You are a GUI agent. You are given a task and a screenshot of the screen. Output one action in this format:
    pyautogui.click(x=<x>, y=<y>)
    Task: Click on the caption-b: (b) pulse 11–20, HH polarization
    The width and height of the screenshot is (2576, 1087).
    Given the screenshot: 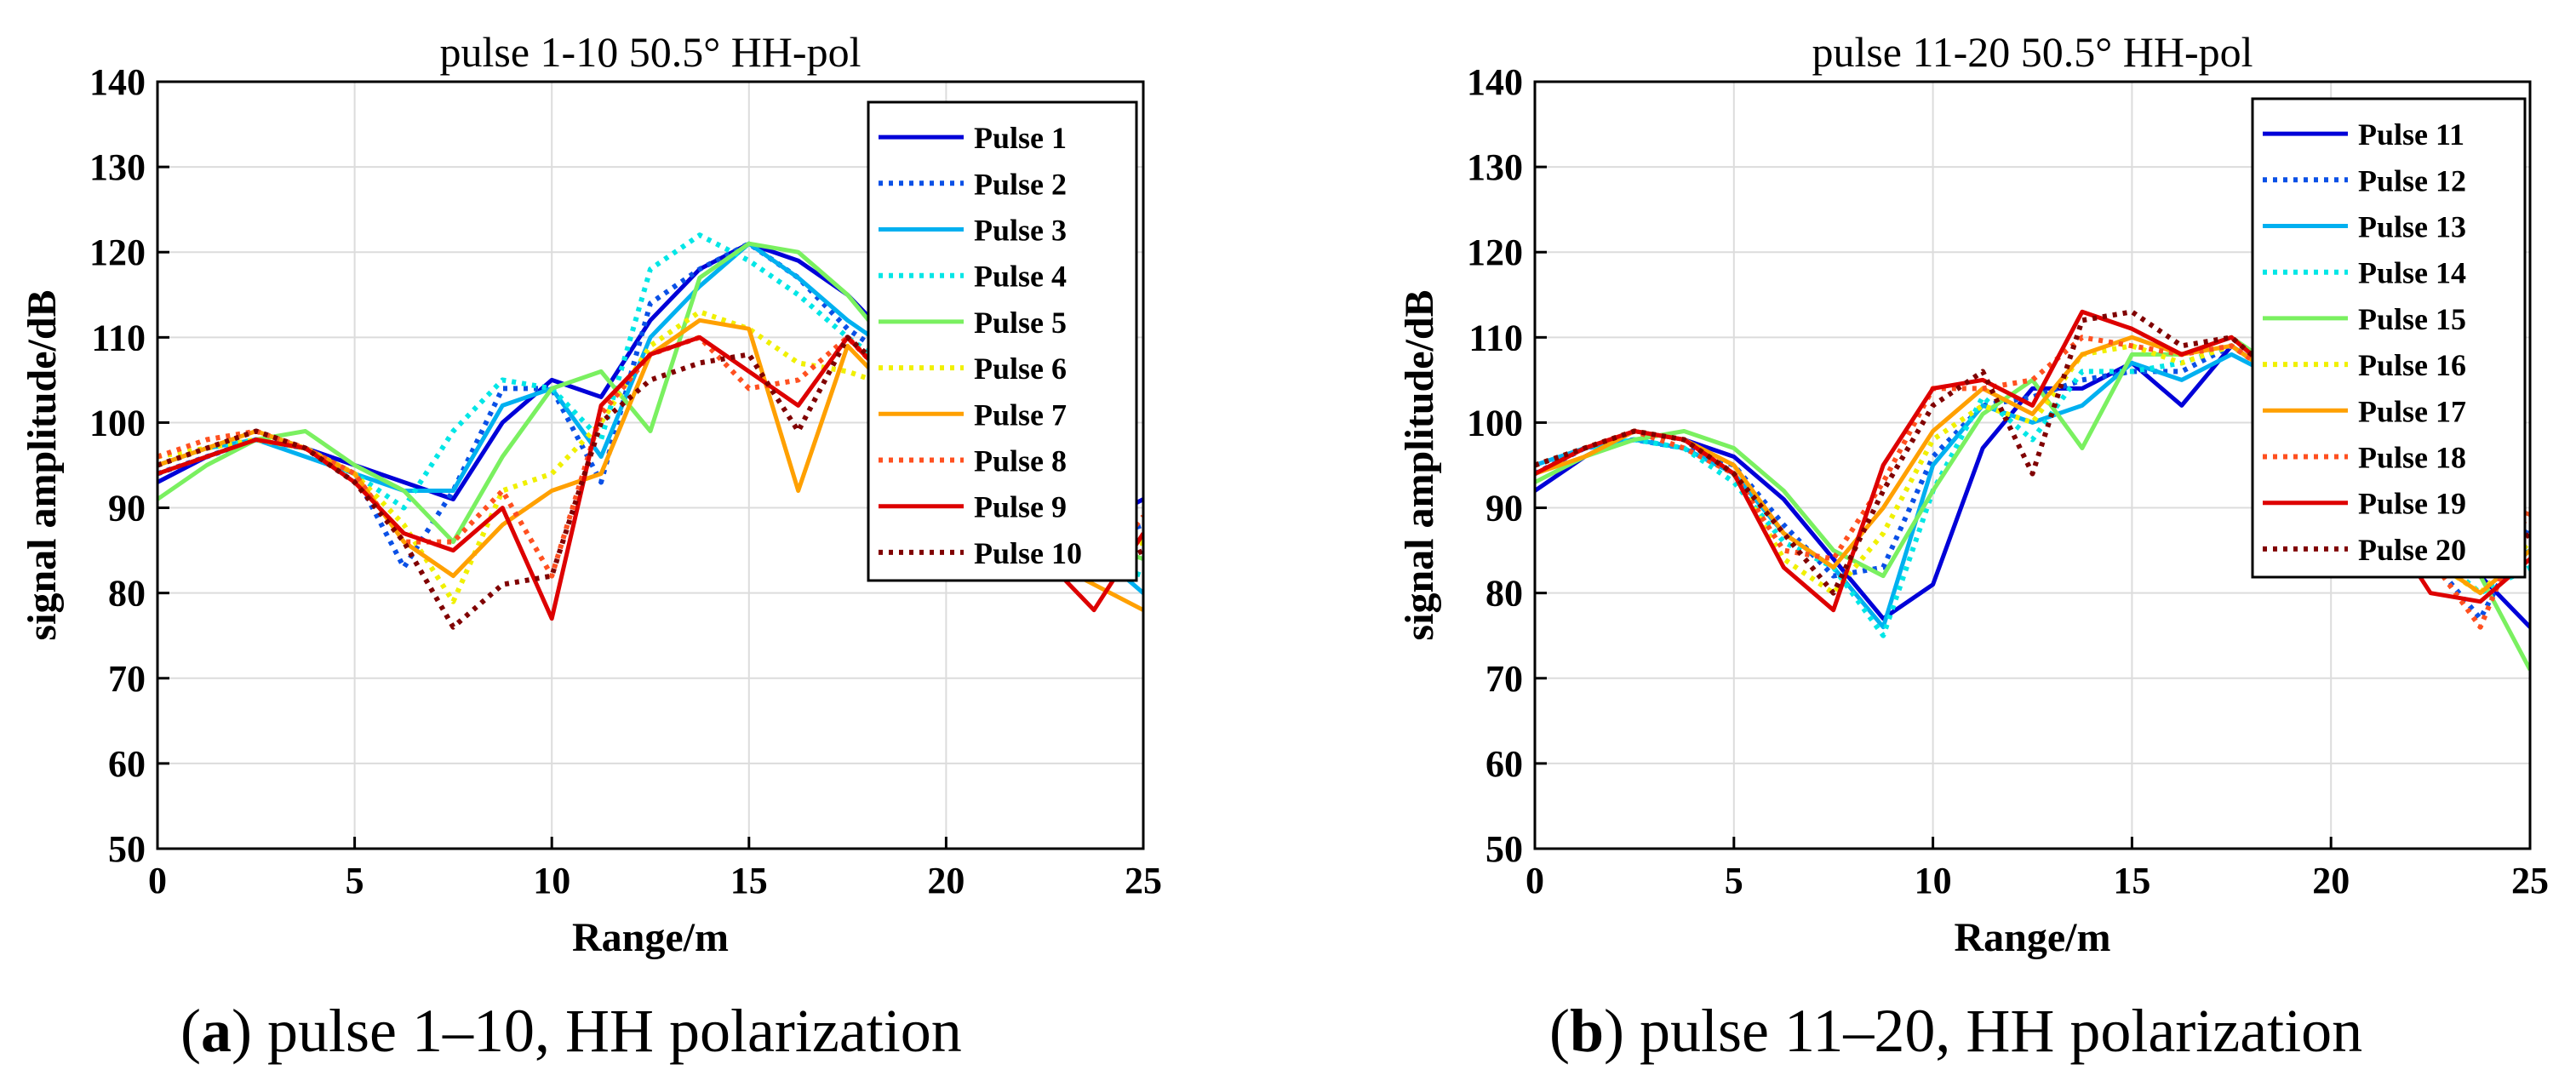 What is the action you would take?
    pyautogui.click(x=1956, y=1031)
    